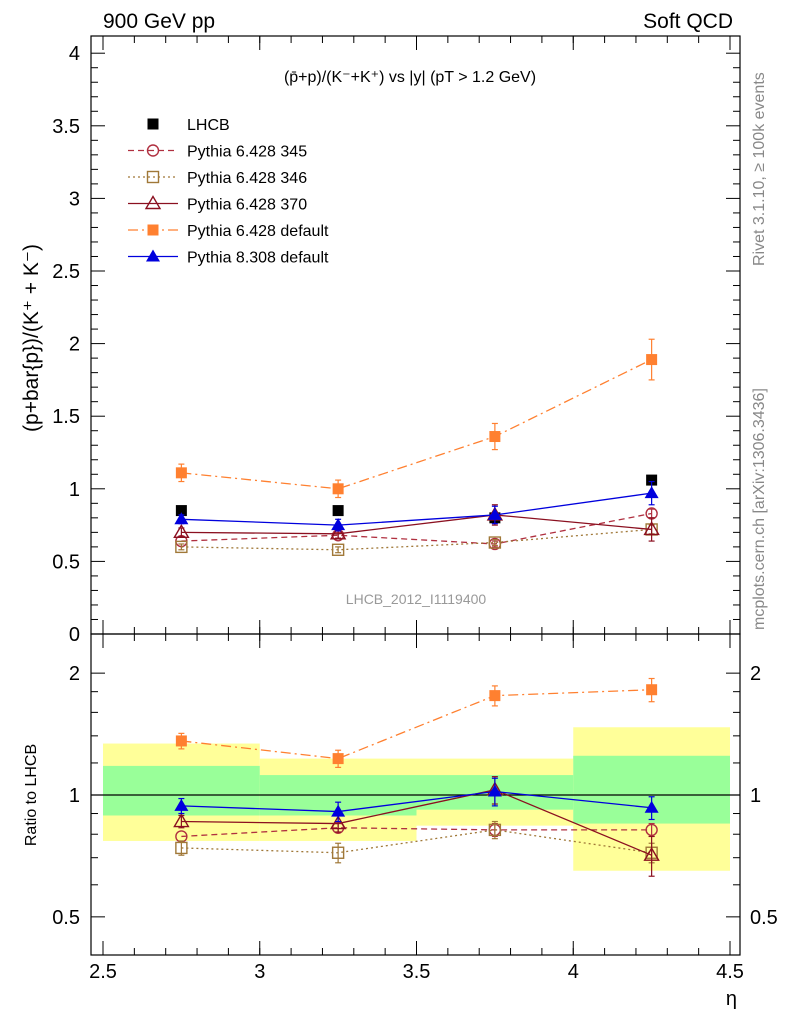 The image size is (786, 1024). What do you see at coordinates (31, 795) in the screenshot?
I see `ratio-y-axis-label: Ratio to LHCB` at bounding box center [31, 795].